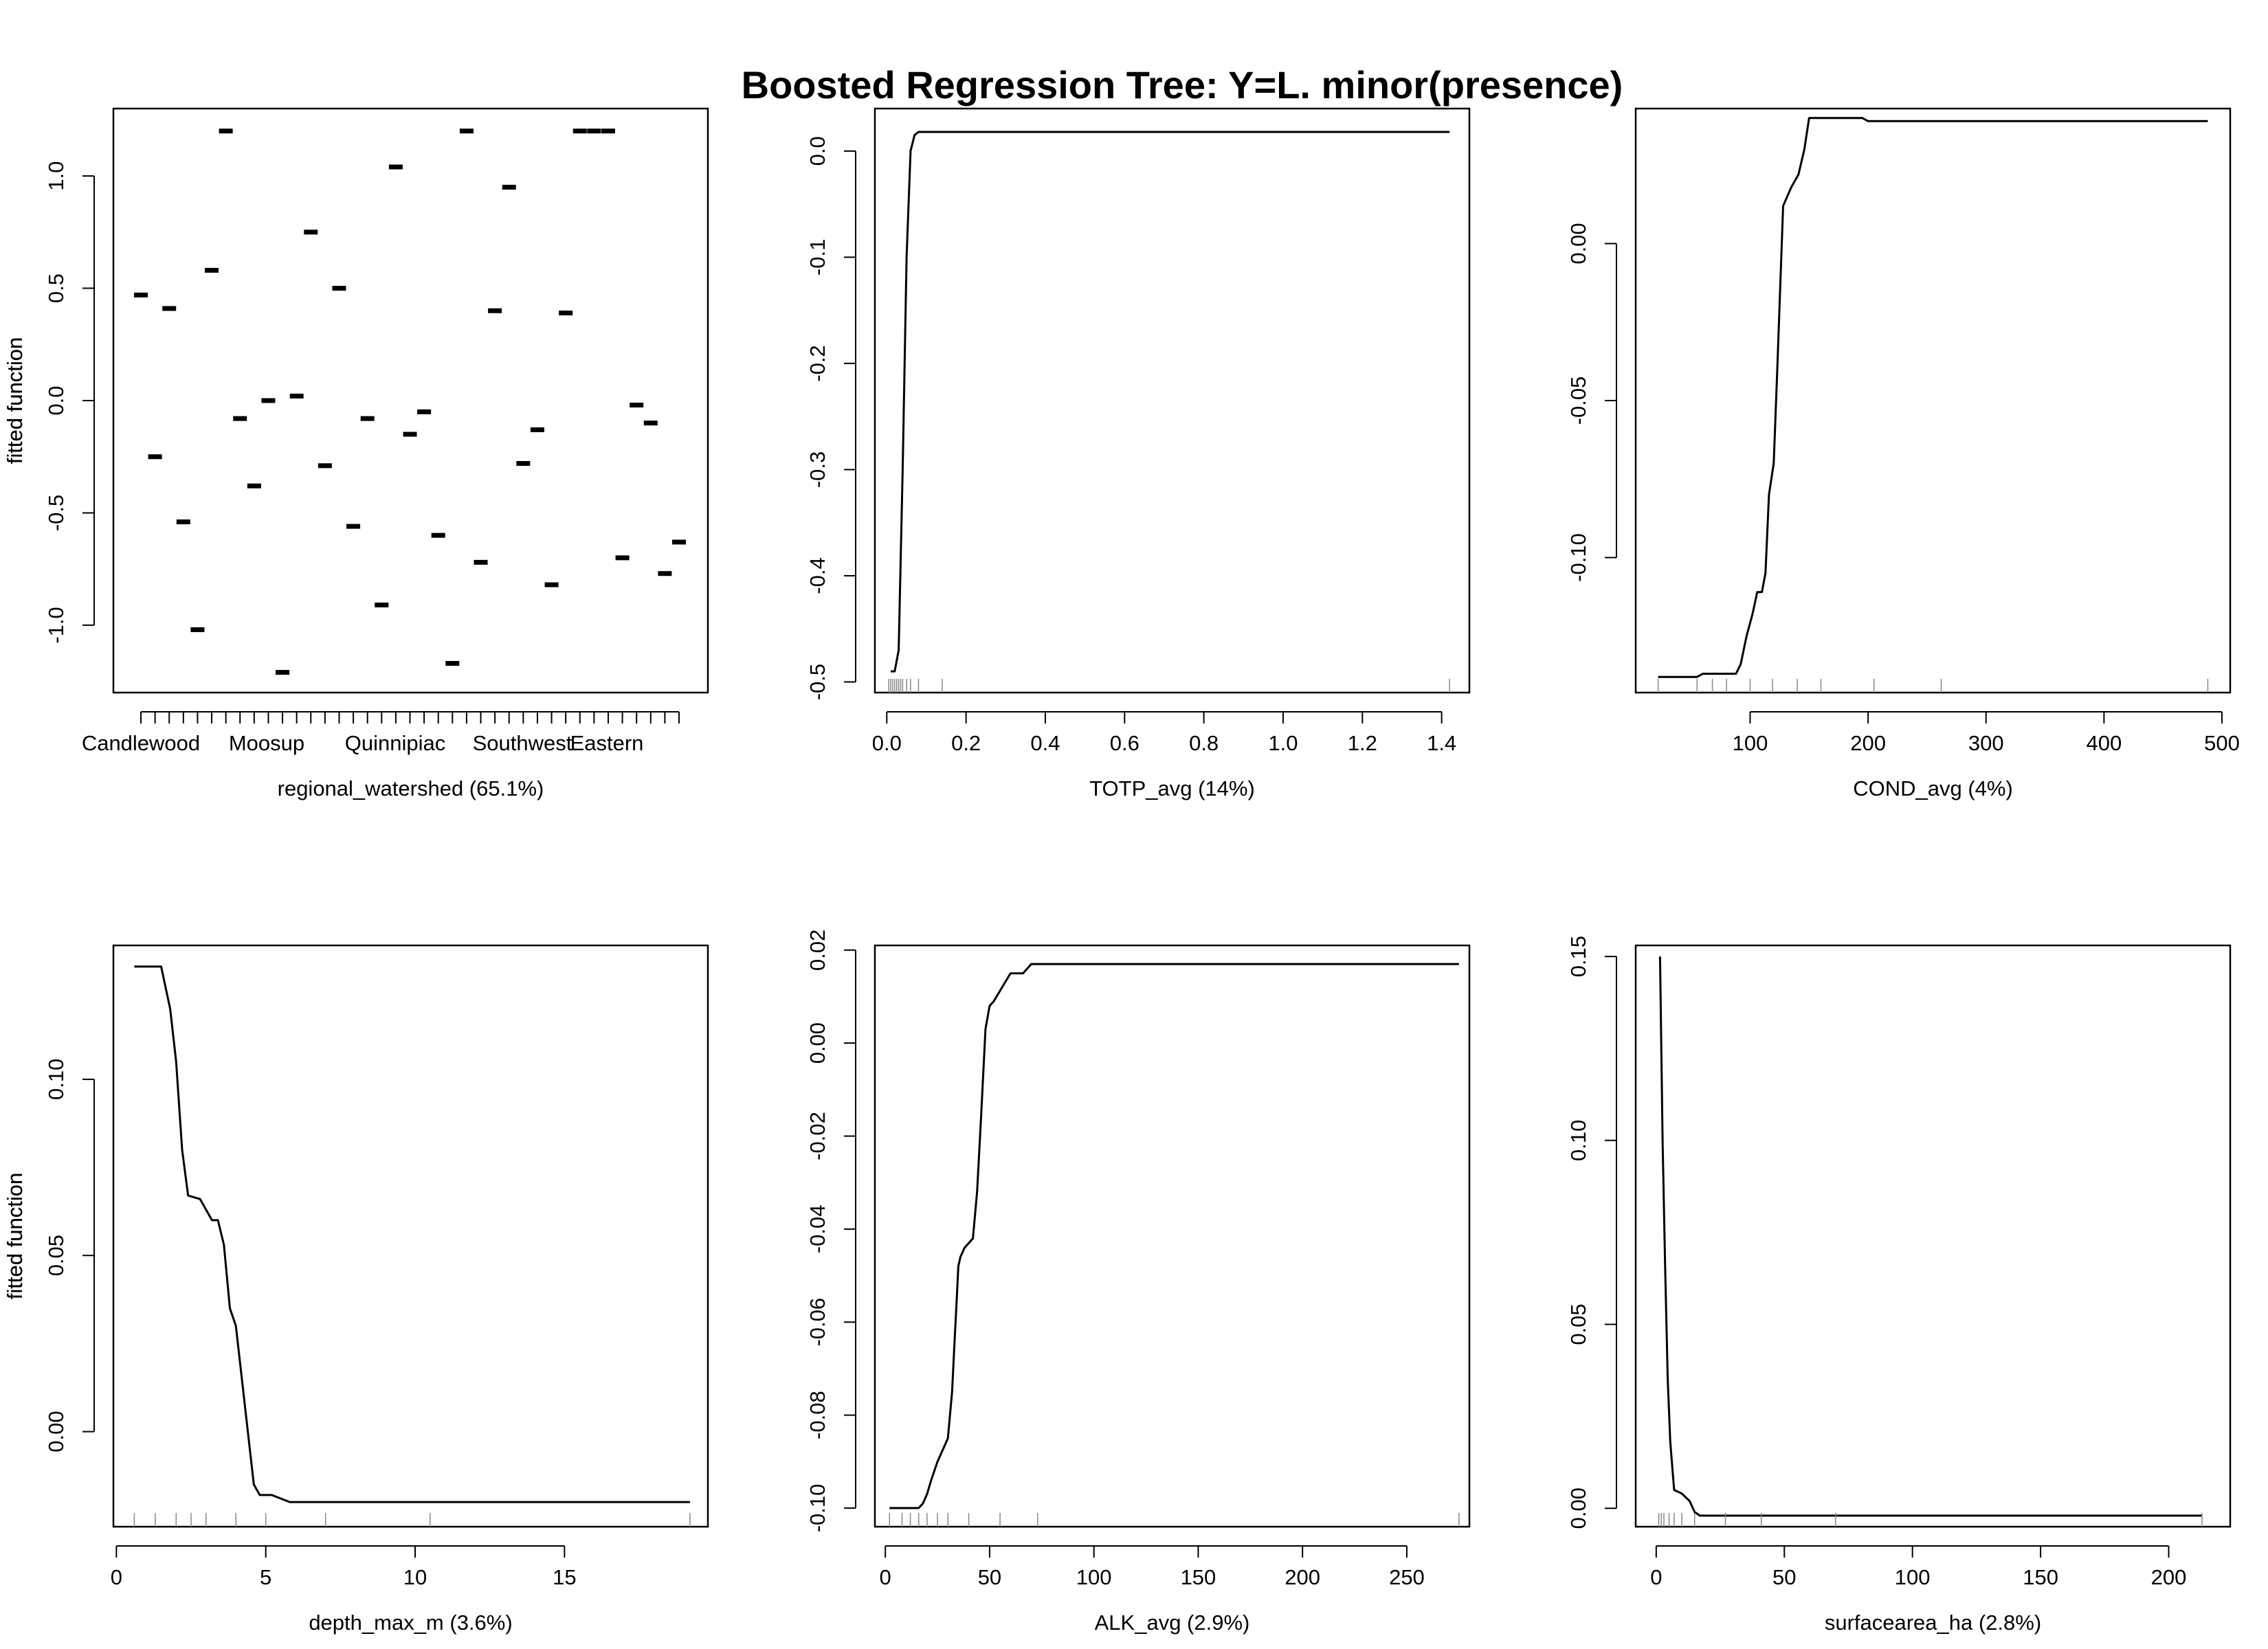 The image size is (2268, 1649). Describe the element at coordinates (1204, 743) in the screenshot. I see `x-tick-label: 0.8` at that location.